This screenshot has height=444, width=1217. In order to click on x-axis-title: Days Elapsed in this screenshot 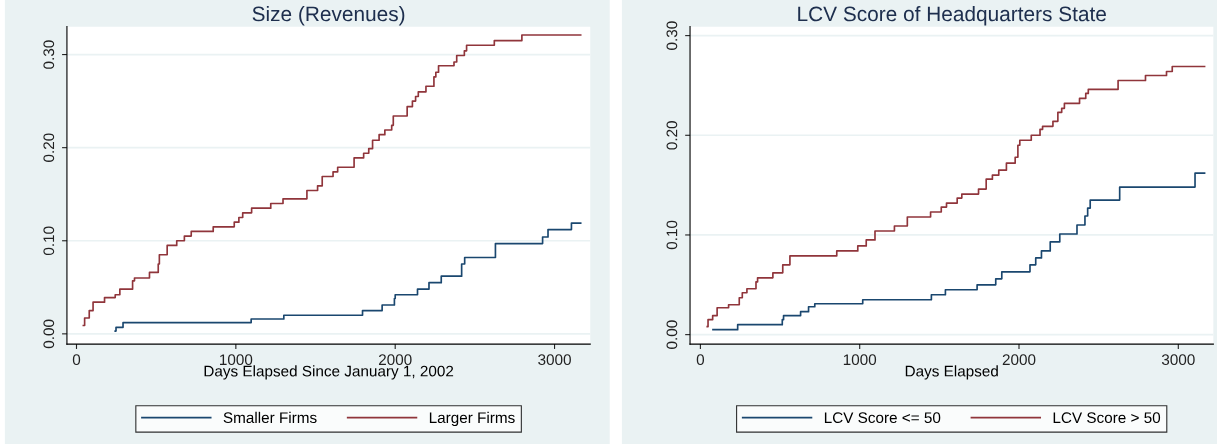, I will do `click(951, 372)`.